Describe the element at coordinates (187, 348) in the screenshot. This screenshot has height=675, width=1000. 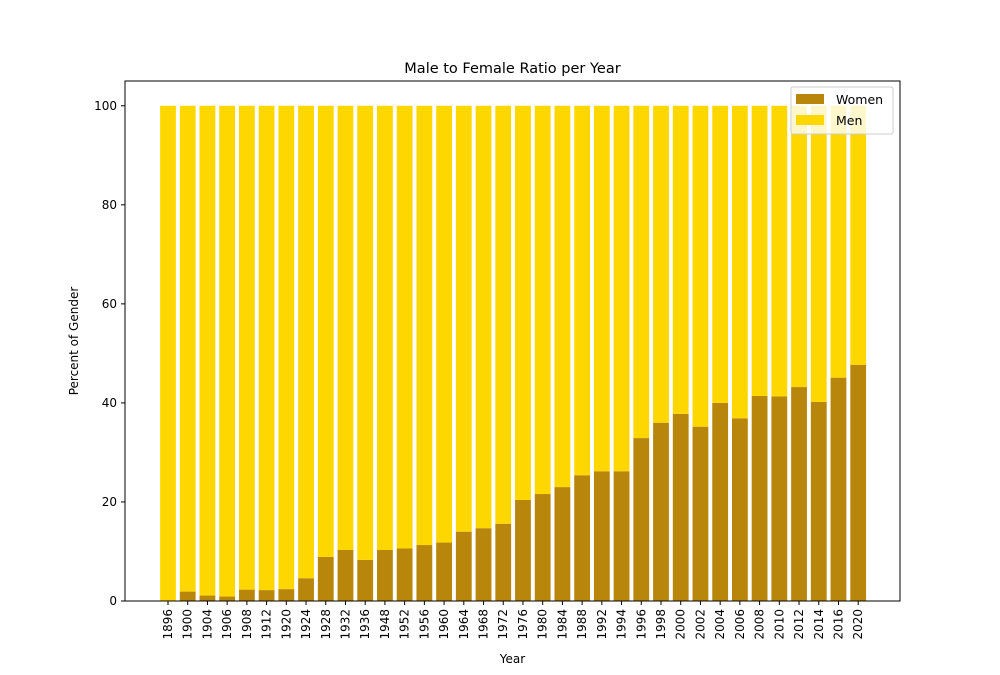
I see `bar-men-1900` at that location.